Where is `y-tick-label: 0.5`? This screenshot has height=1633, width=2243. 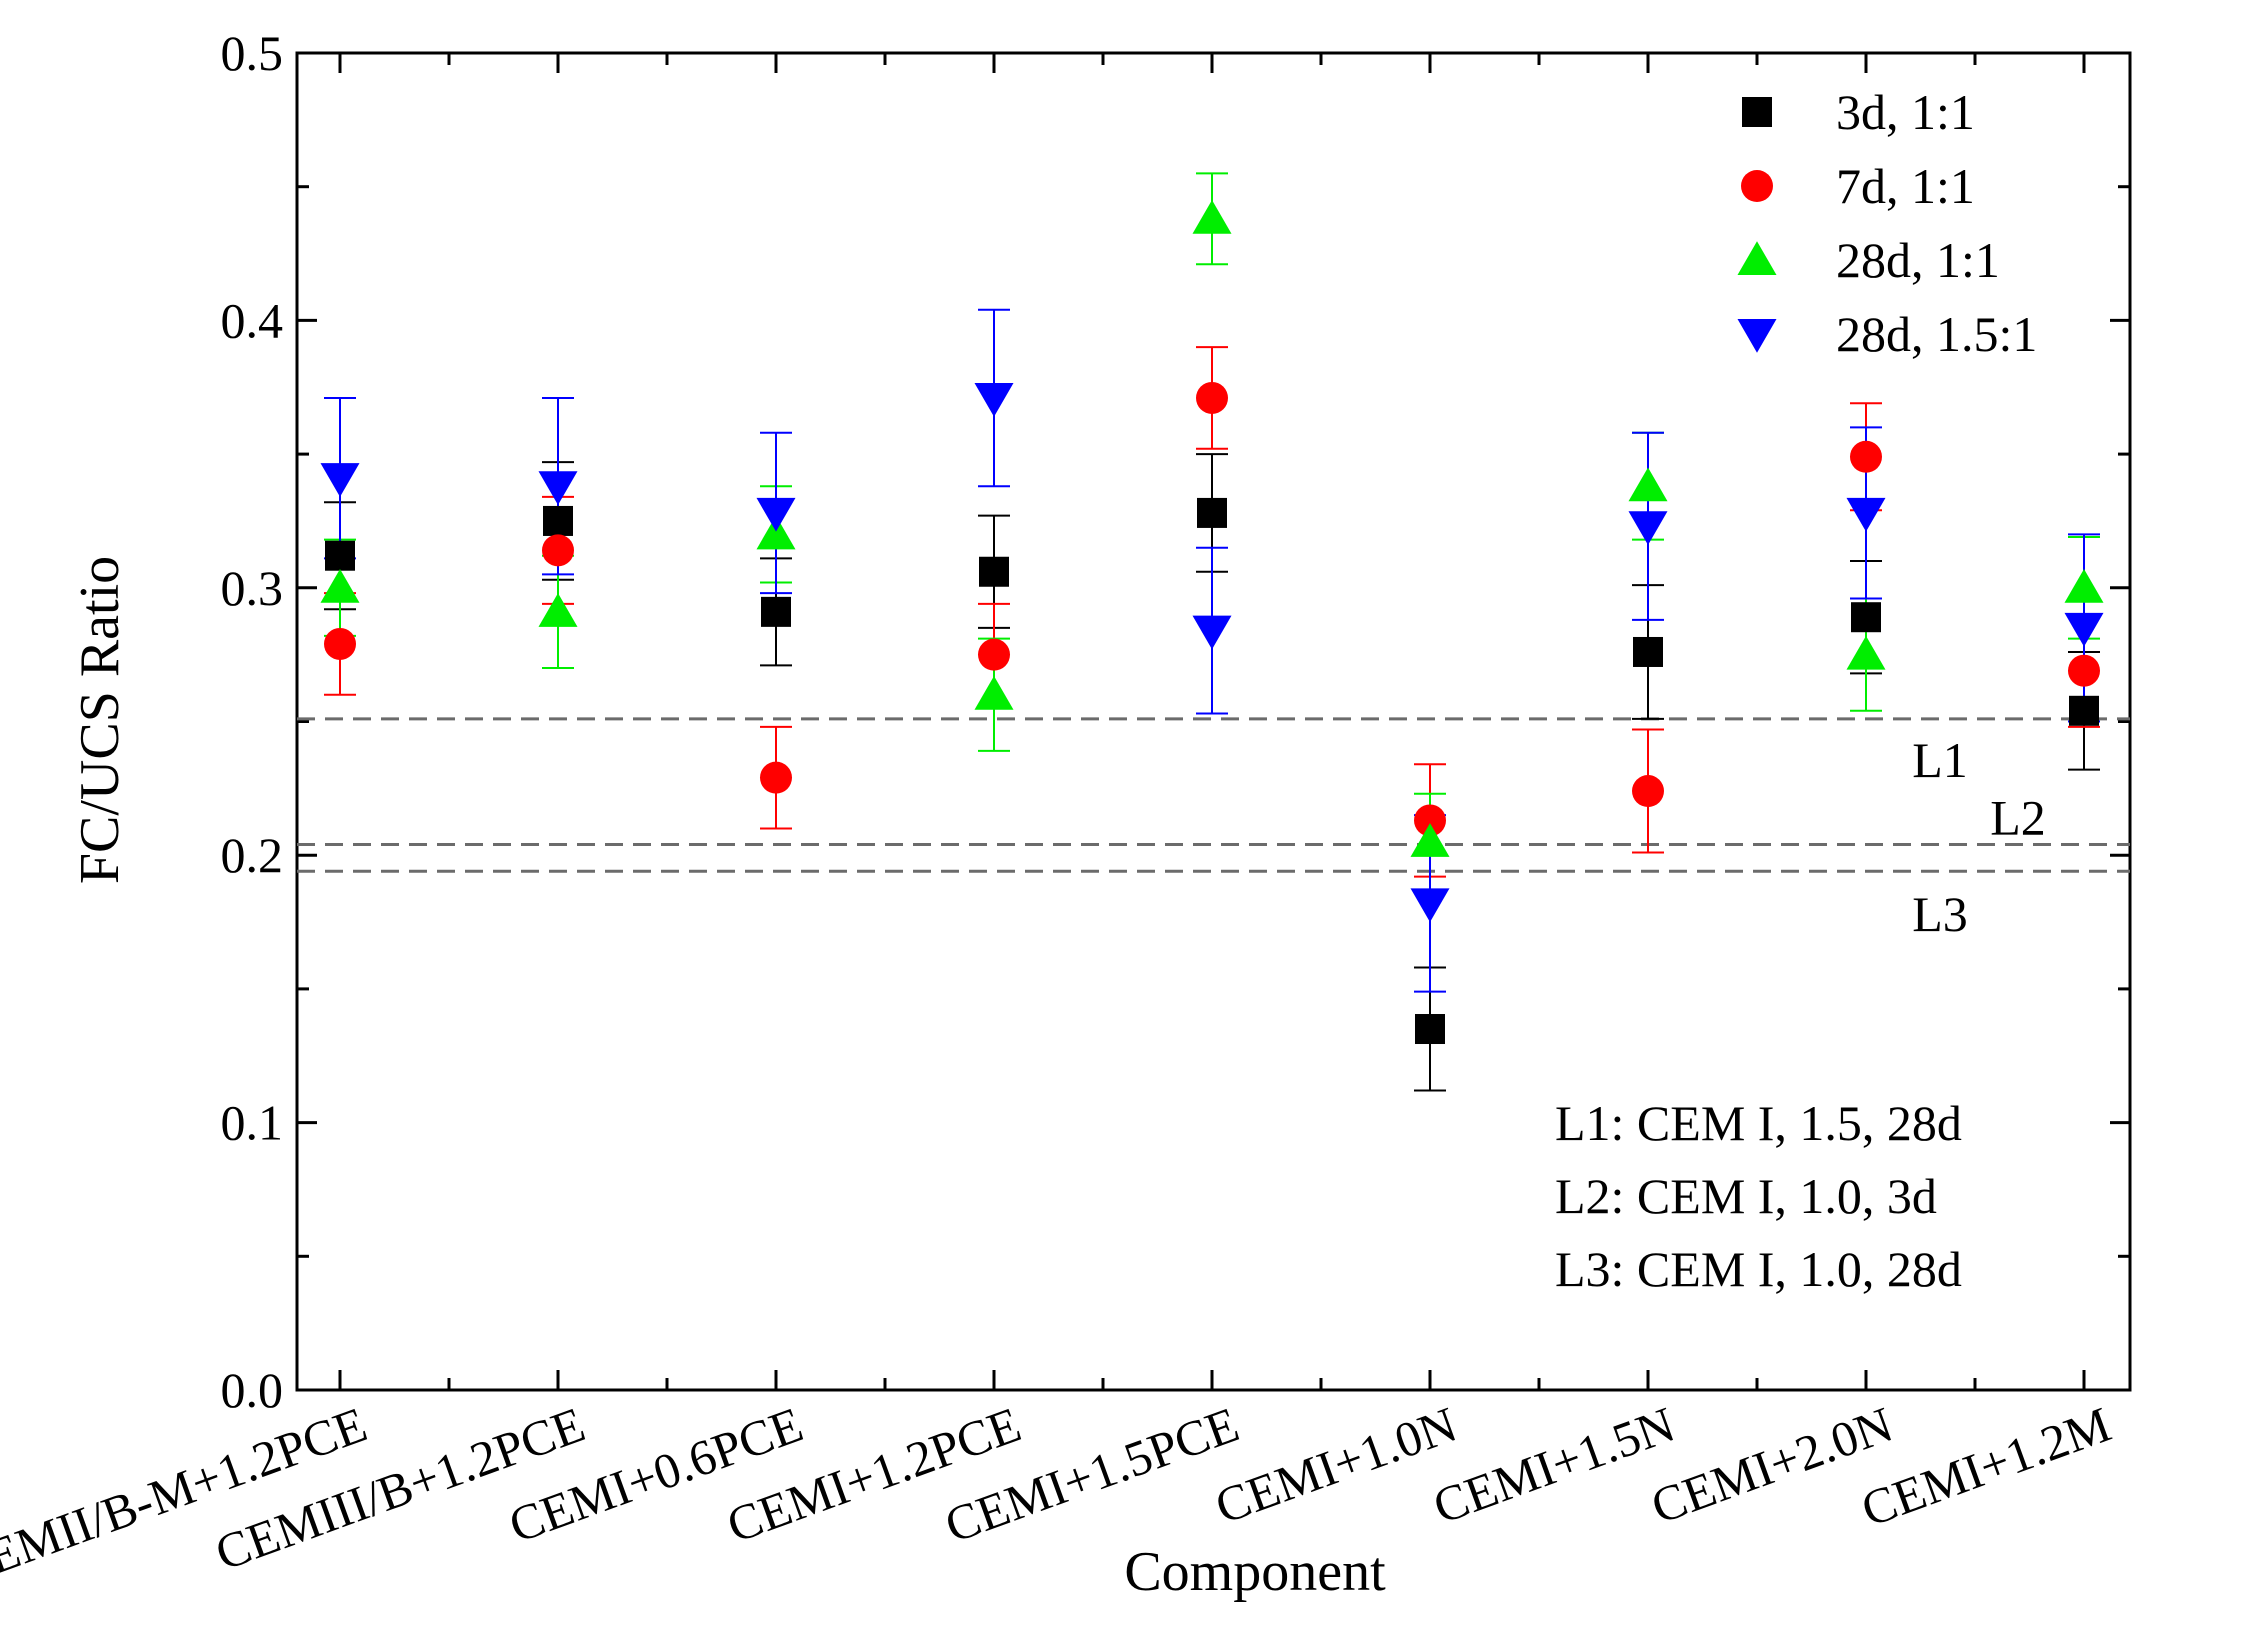
y-tick-label: 0.5 is located at coordinates (252, 53).